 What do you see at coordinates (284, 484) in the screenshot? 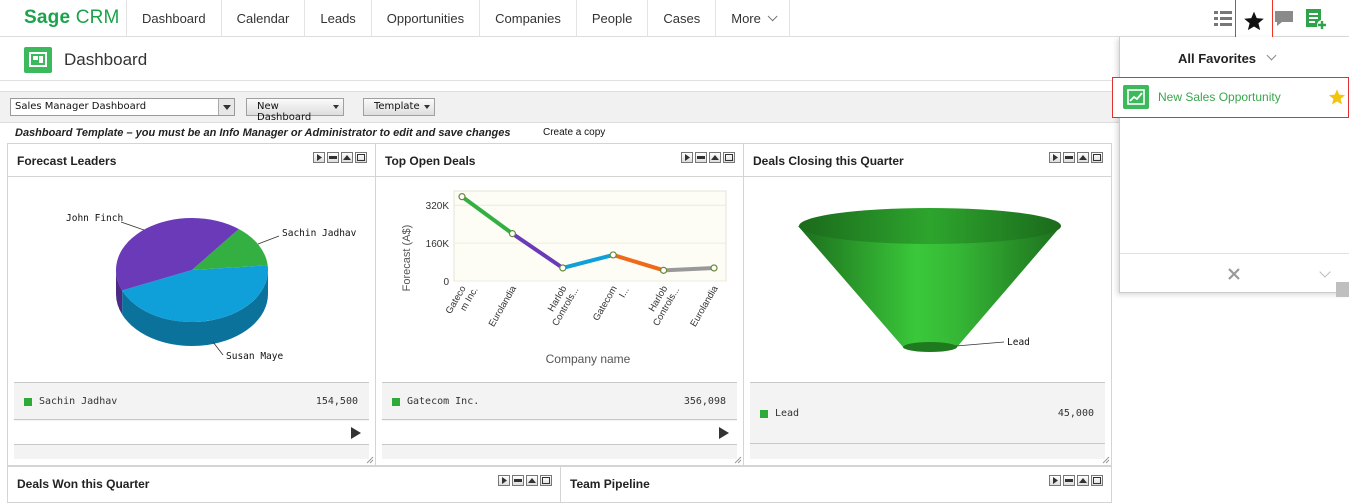
I see `gadget-deals-won: Deals Won this Quarter` at bounding box center [284, 484].